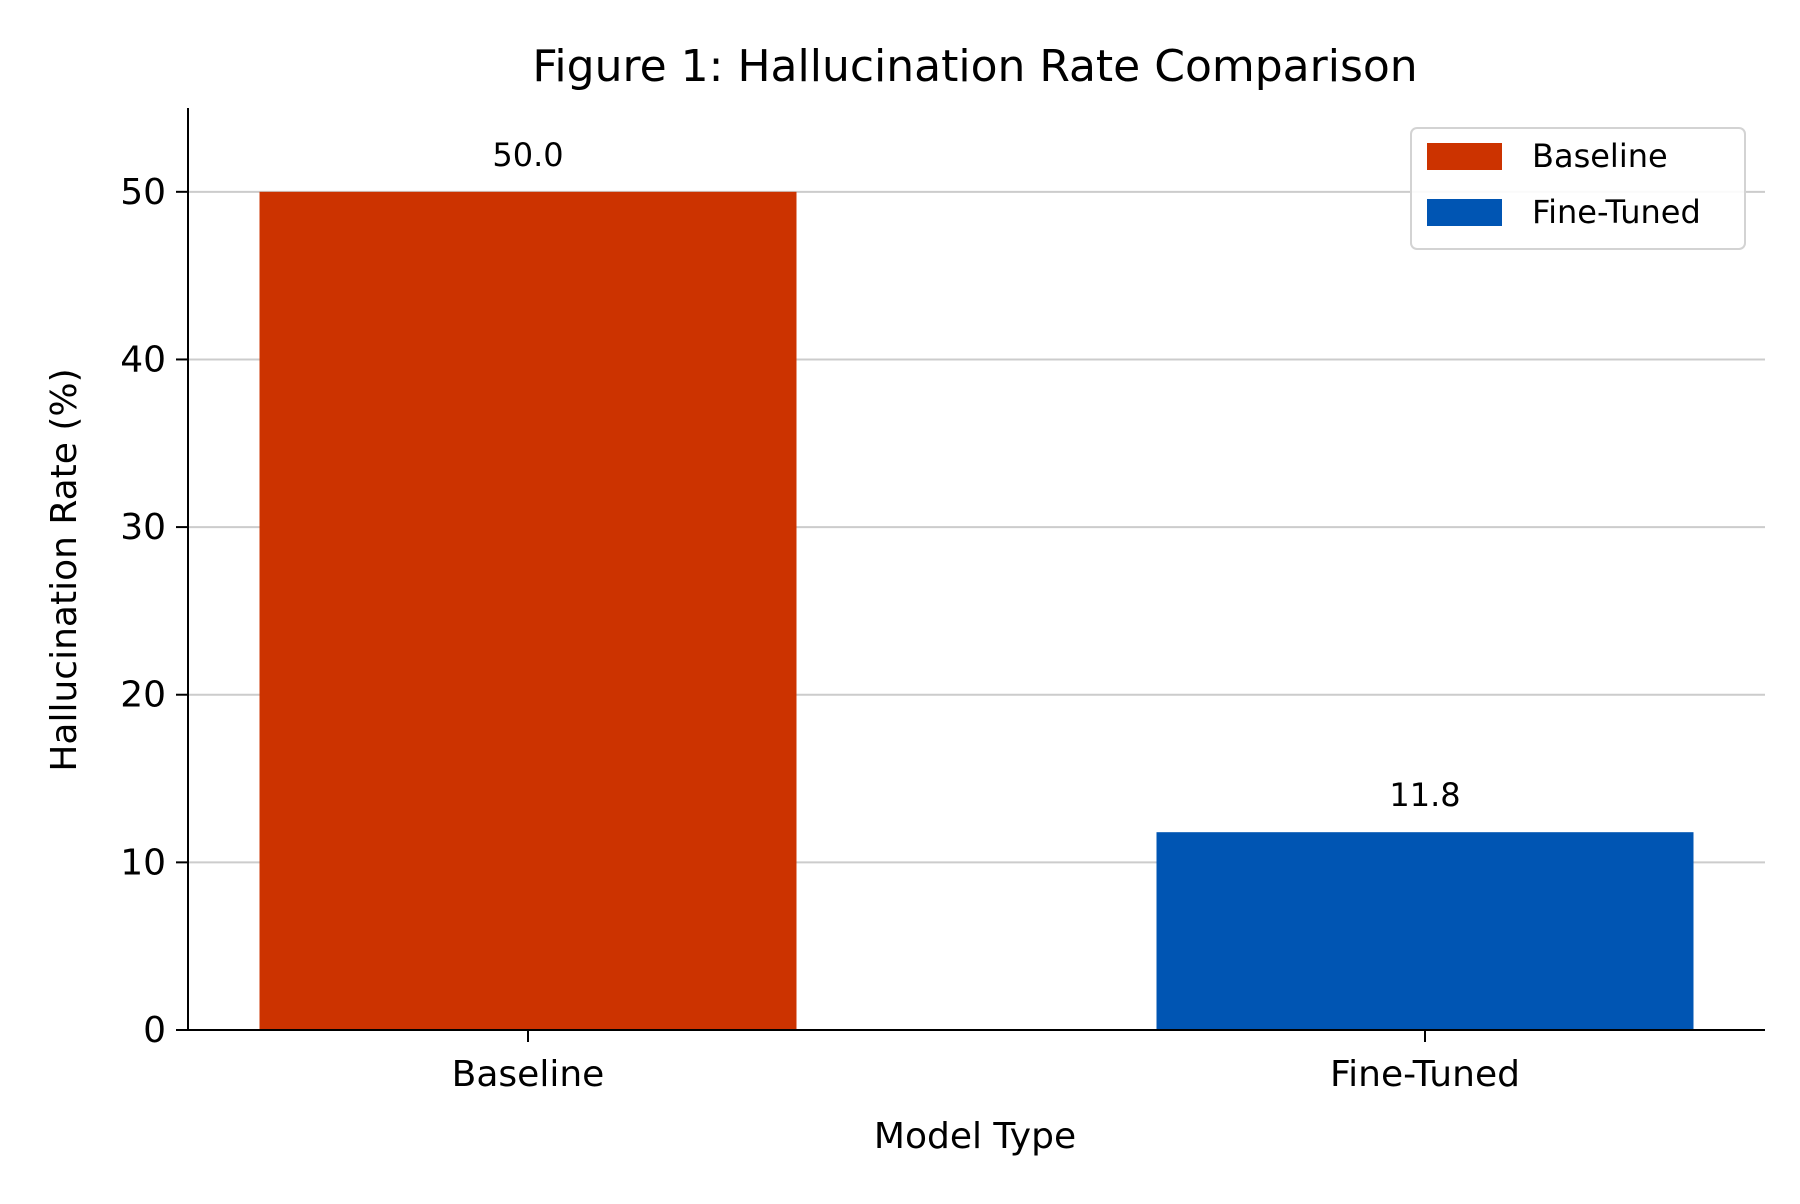 The width and height of the screenshot is (1800, 1204). What do you see at coordinates (1616, 212) in the screenshot?
I see `legend-label-1: Fine-Tuned` at bounding box center [1616, 212].